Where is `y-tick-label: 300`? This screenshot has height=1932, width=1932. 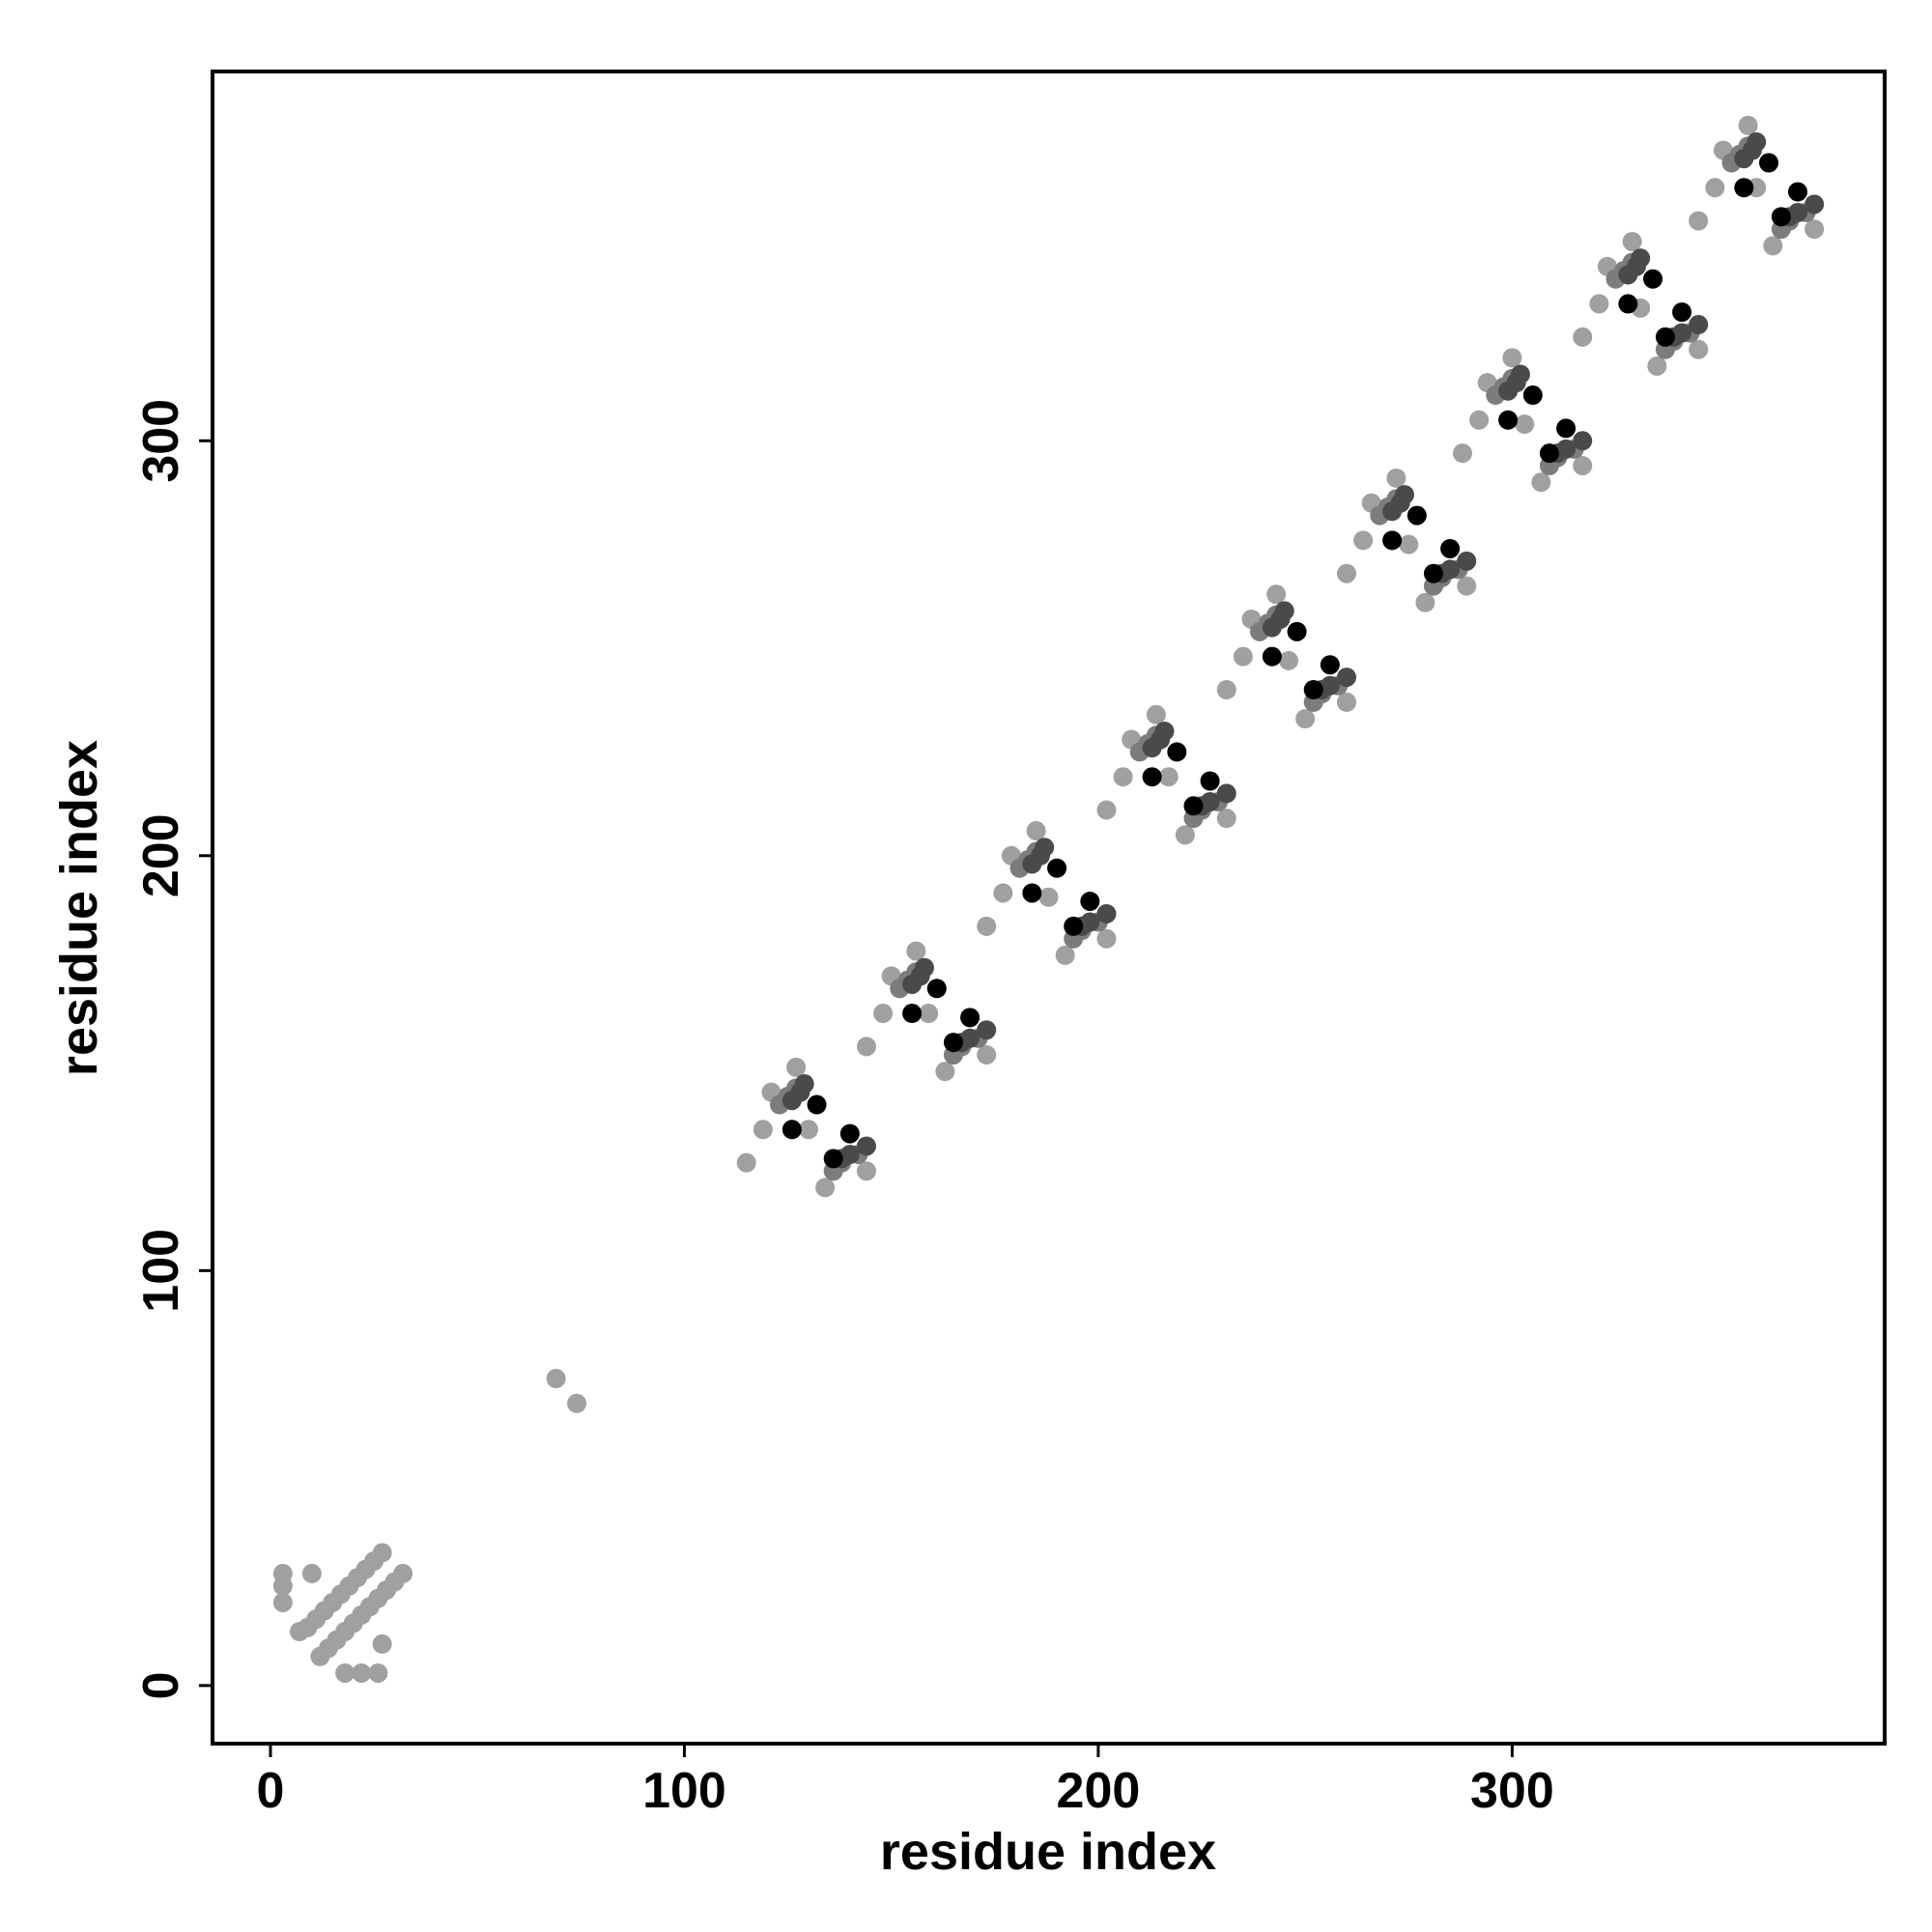 y-tick-label: 300 is located at coordinates (161, 441).